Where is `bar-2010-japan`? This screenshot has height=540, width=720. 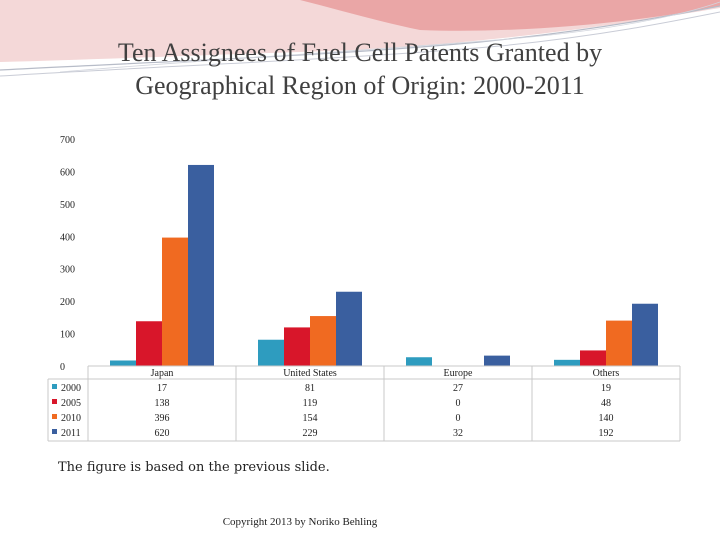 bar-2010-japan is located at coordinates (175, 301).